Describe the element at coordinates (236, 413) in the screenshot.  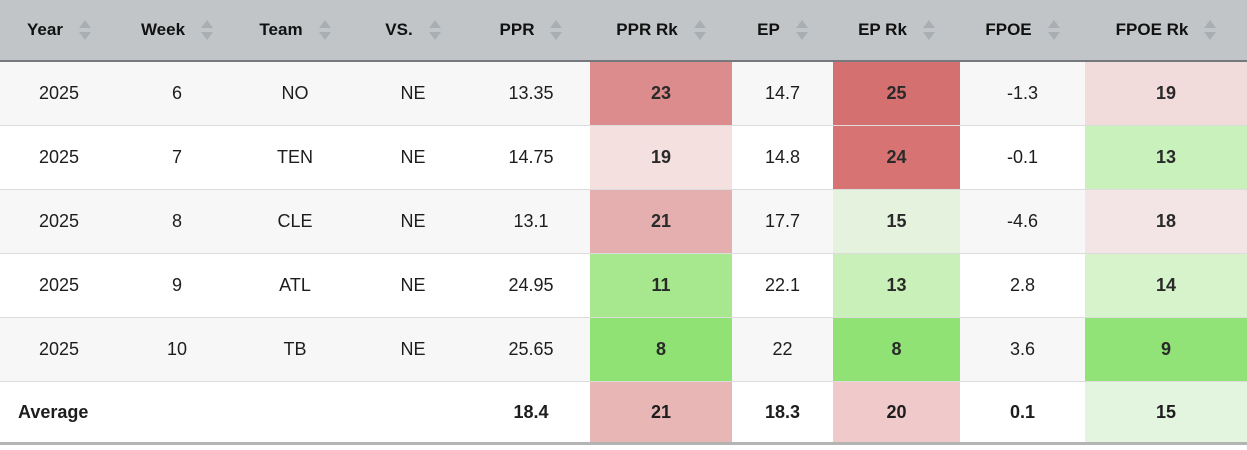
I see `average-label: Average` at that location.